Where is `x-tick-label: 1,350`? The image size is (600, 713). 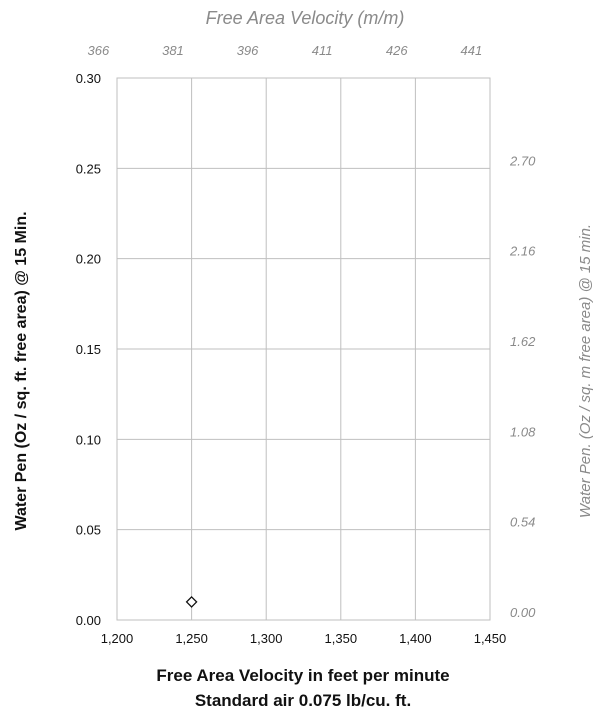
x-tick-label: 1,350 is located at coordinates (341, 638).